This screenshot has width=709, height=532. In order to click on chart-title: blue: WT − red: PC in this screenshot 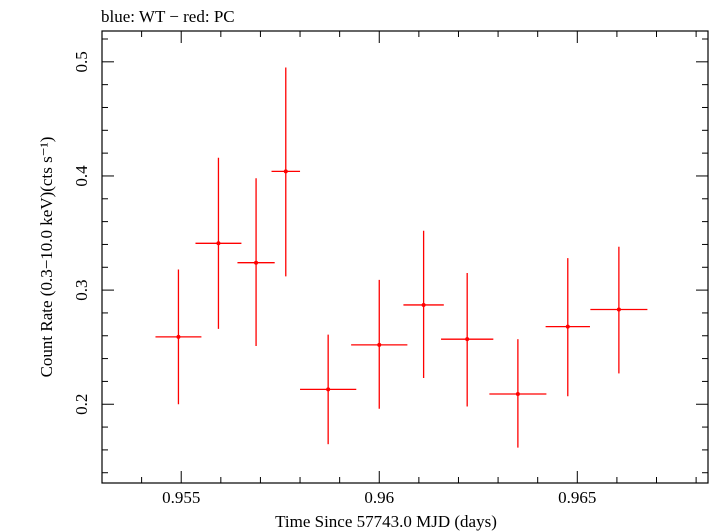, I will do `click(168, 16)`.